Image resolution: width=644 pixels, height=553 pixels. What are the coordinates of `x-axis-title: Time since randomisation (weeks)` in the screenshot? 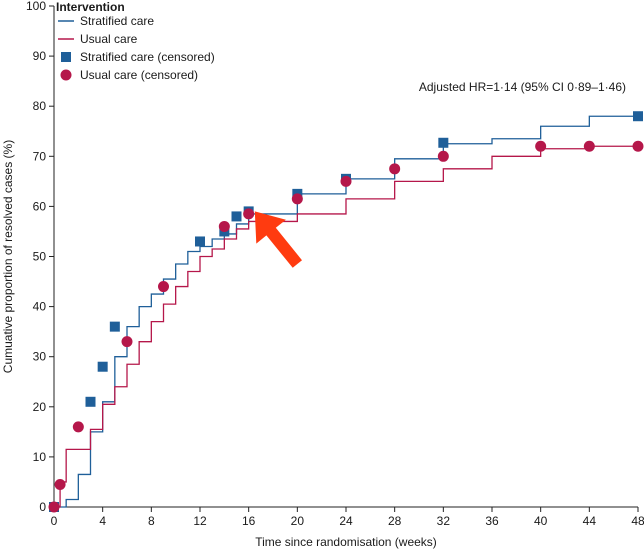 It's located at (346, 542).